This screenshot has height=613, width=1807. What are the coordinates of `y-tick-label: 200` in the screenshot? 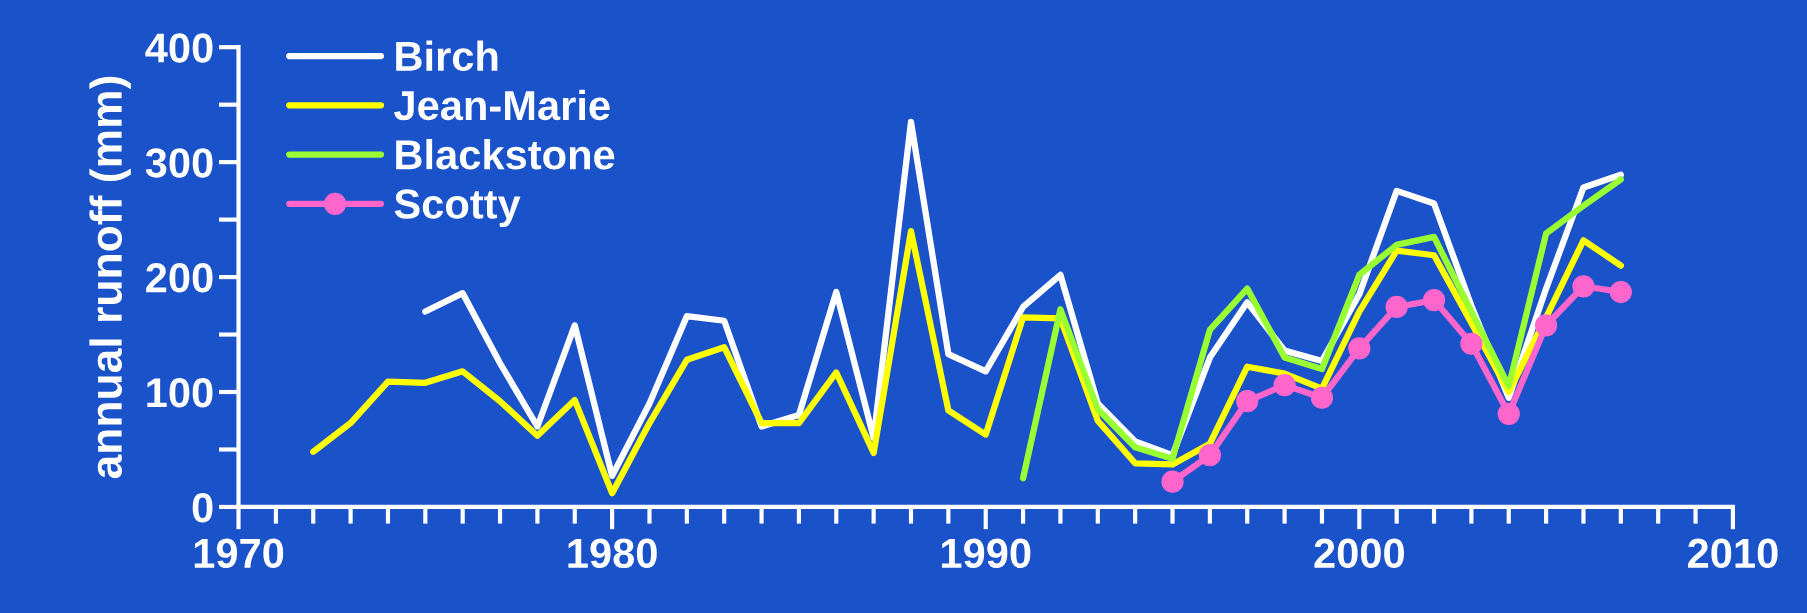 It's located at (179, 278).